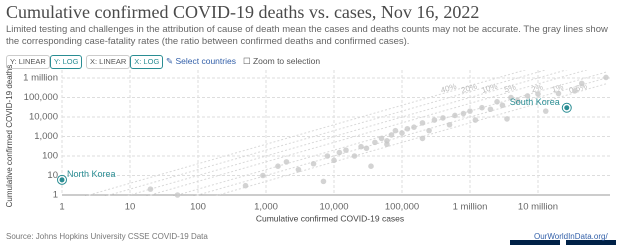 Image resolution: width=620 pixels, height=245 pixels. I want to click on cfr-label: 2%, so click(537, 88).